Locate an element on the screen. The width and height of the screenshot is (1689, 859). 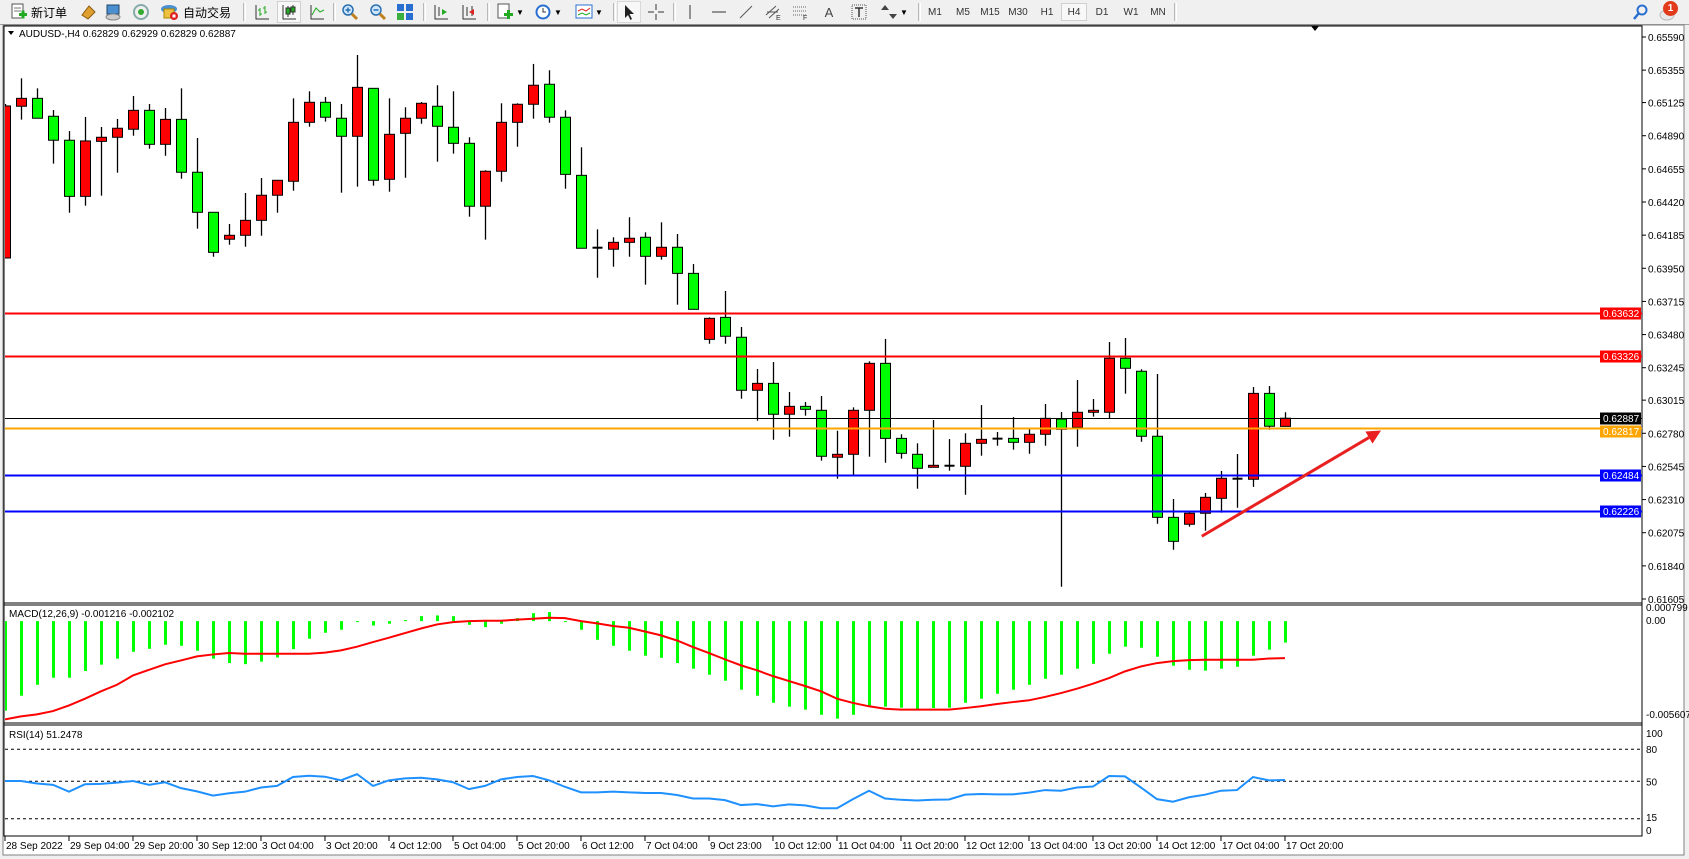
periodicity-icon is located at coordinates (543, 12).